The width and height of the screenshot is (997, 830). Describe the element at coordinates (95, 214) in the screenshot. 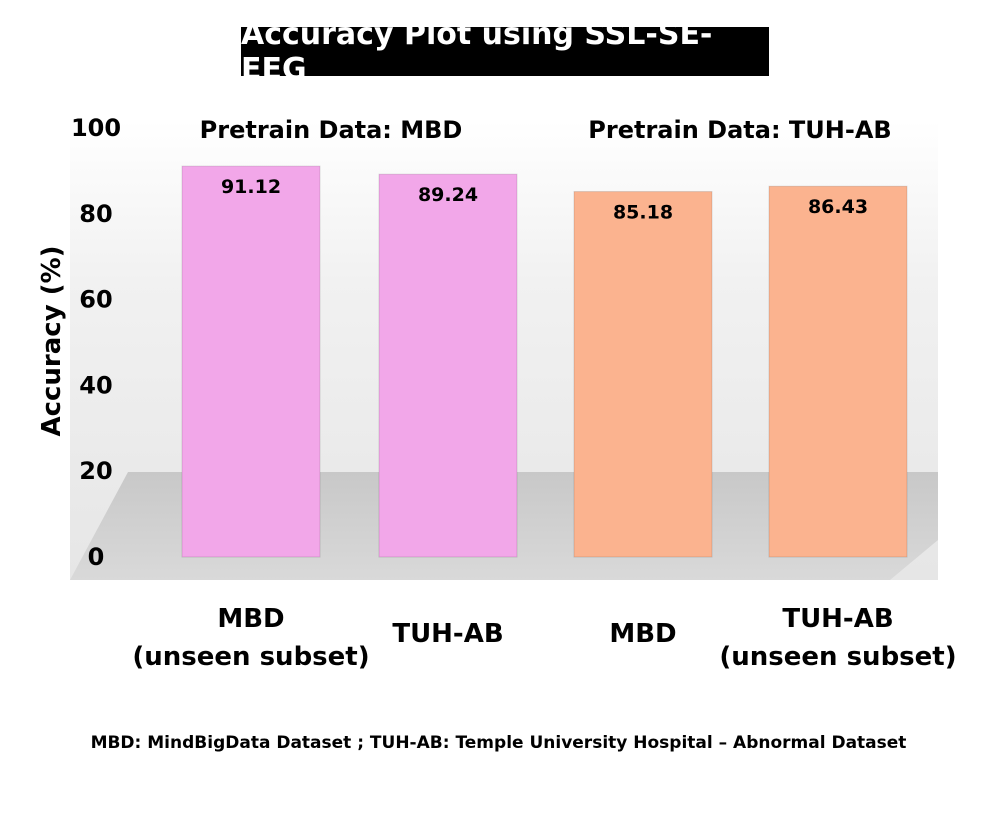

I see `y-tick-label: 80` at that location.